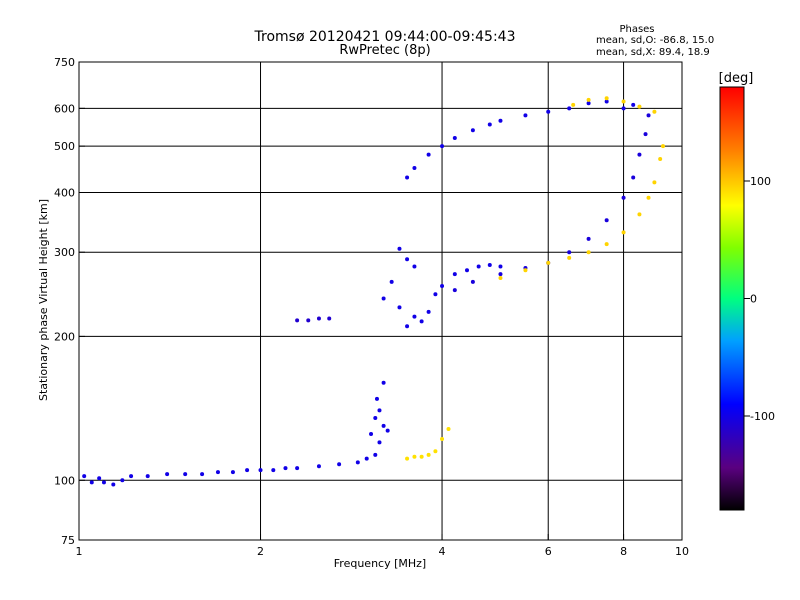 This screenshot has width=800, height=600. Describe the element at coordinates (384, 50) in the screenshot. I see `chart-subtitle: RwPretec (8p)` at that location.